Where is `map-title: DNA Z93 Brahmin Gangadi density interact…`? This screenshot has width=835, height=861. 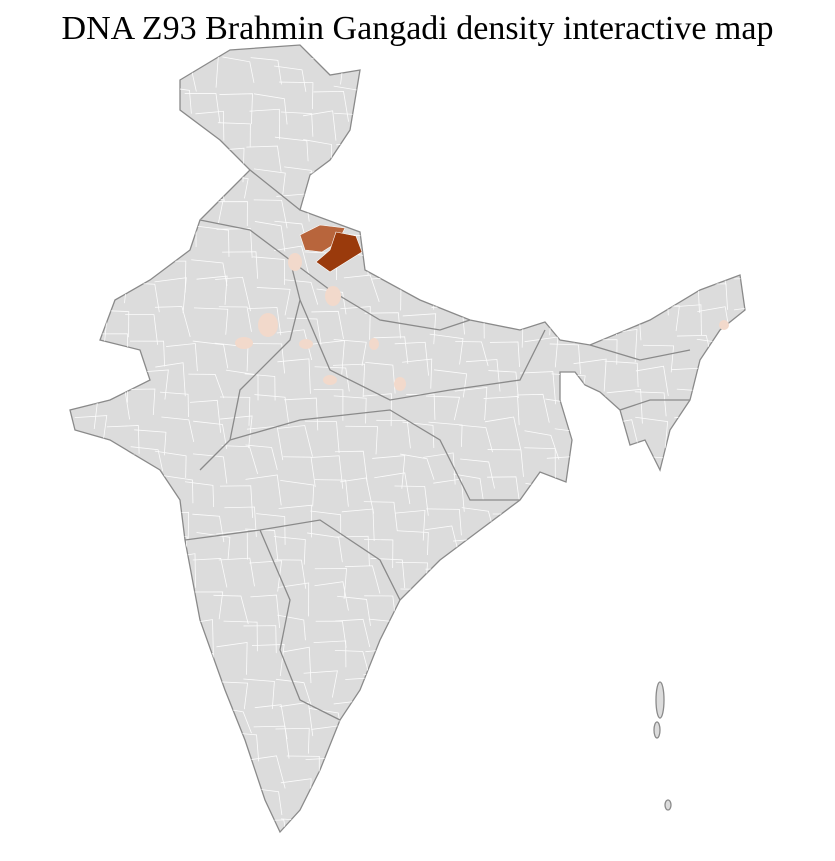 map-title: DNA Z93 Brahmin Gangadi density interact… is located at coordinates (417, 28).